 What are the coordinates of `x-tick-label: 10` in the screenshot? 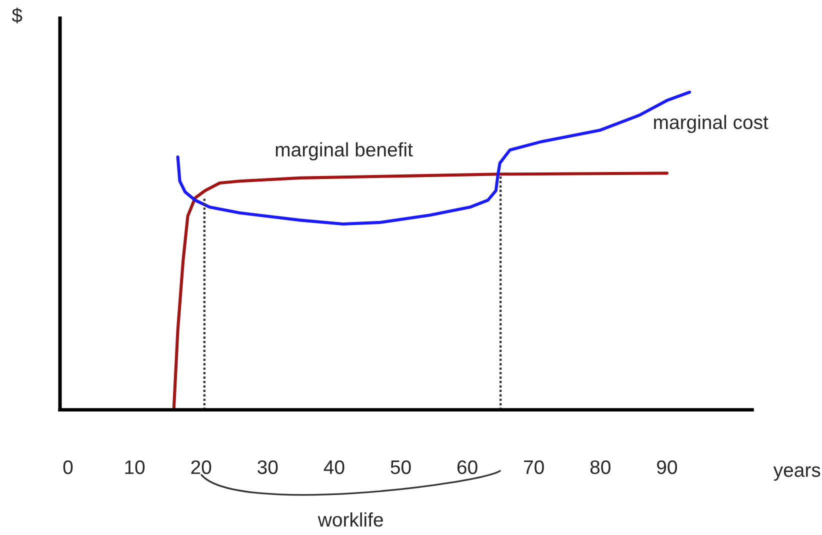 It's located at (135, 467).